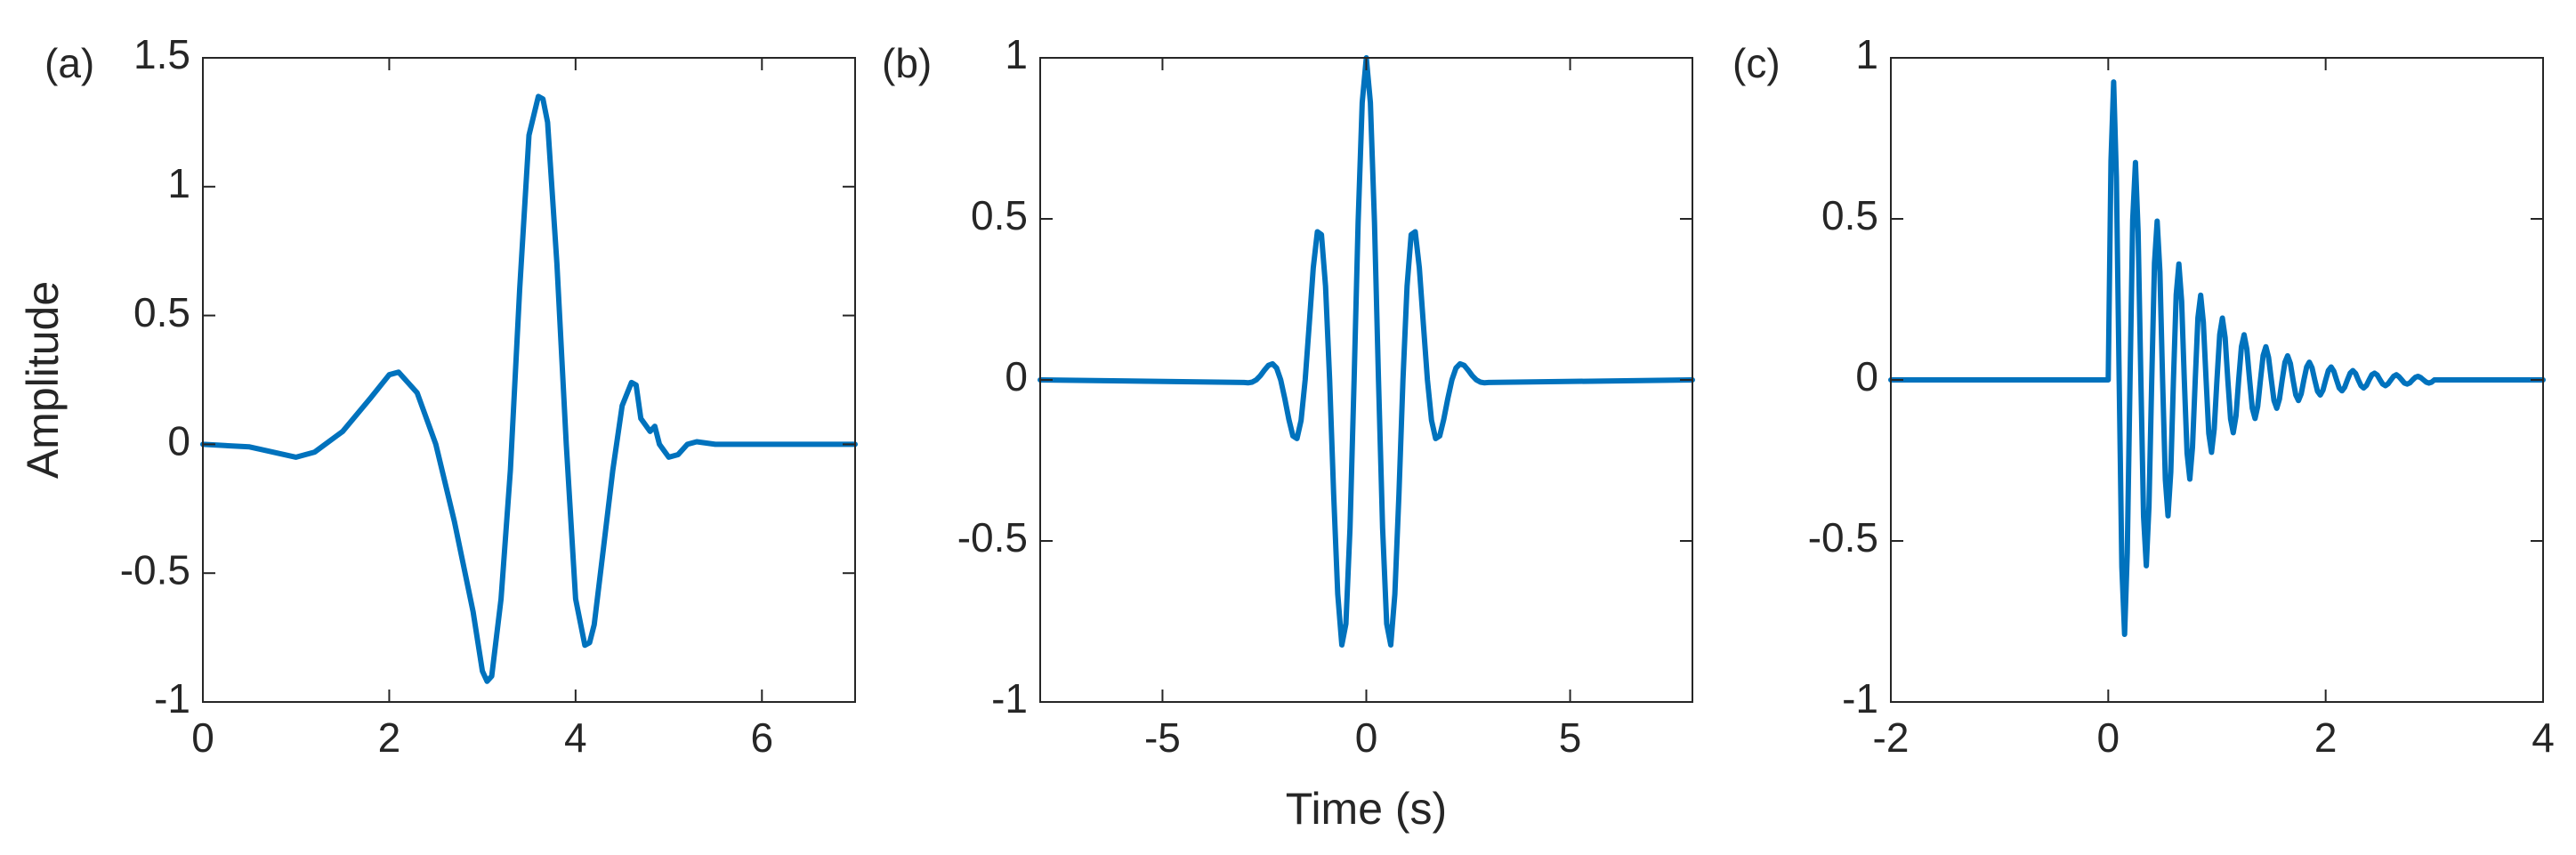 This screenshot has height=855, width=2576. What do you see at coordinates (43, 380) in the screenshot?
I see `y-axis-label: Amplitude` at bounding box center [43, 380].